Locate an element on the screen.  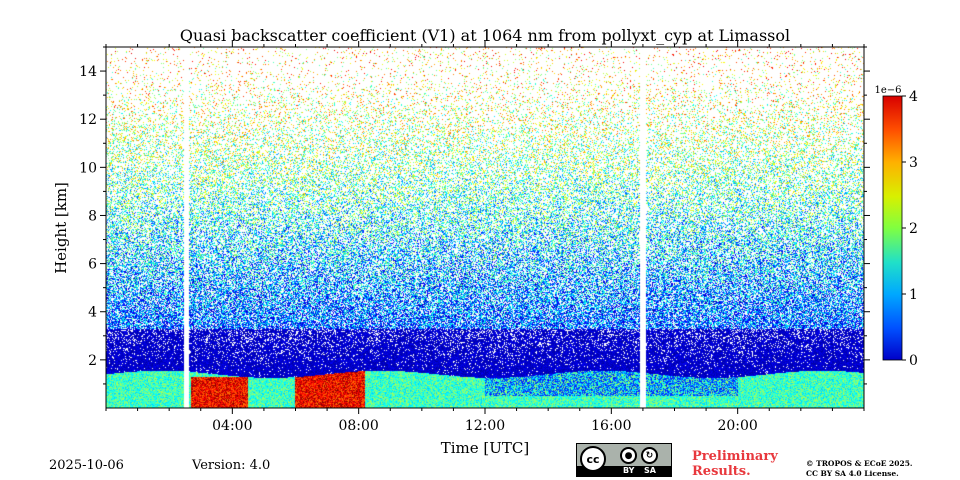
copyright-line2: CC BY SA 4.0 License. is located at coordinates (852, 473).